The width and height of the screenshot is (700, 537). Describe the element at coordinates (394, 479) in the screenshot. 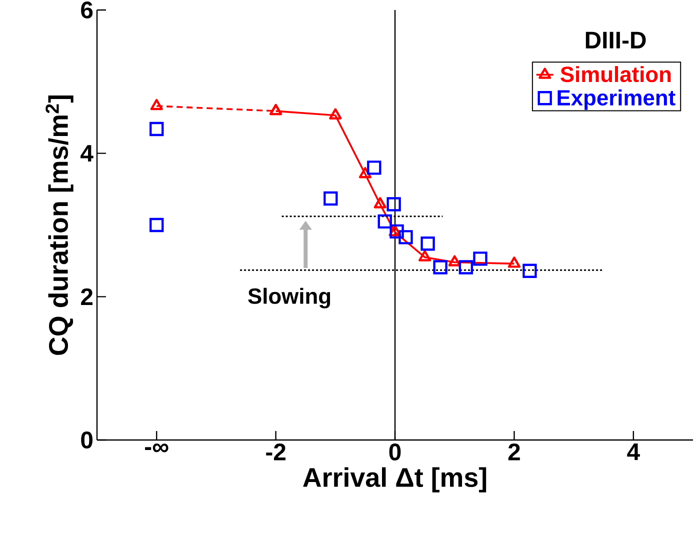

I see `x-axis-title: Arrival Δt [ms]` at that location.